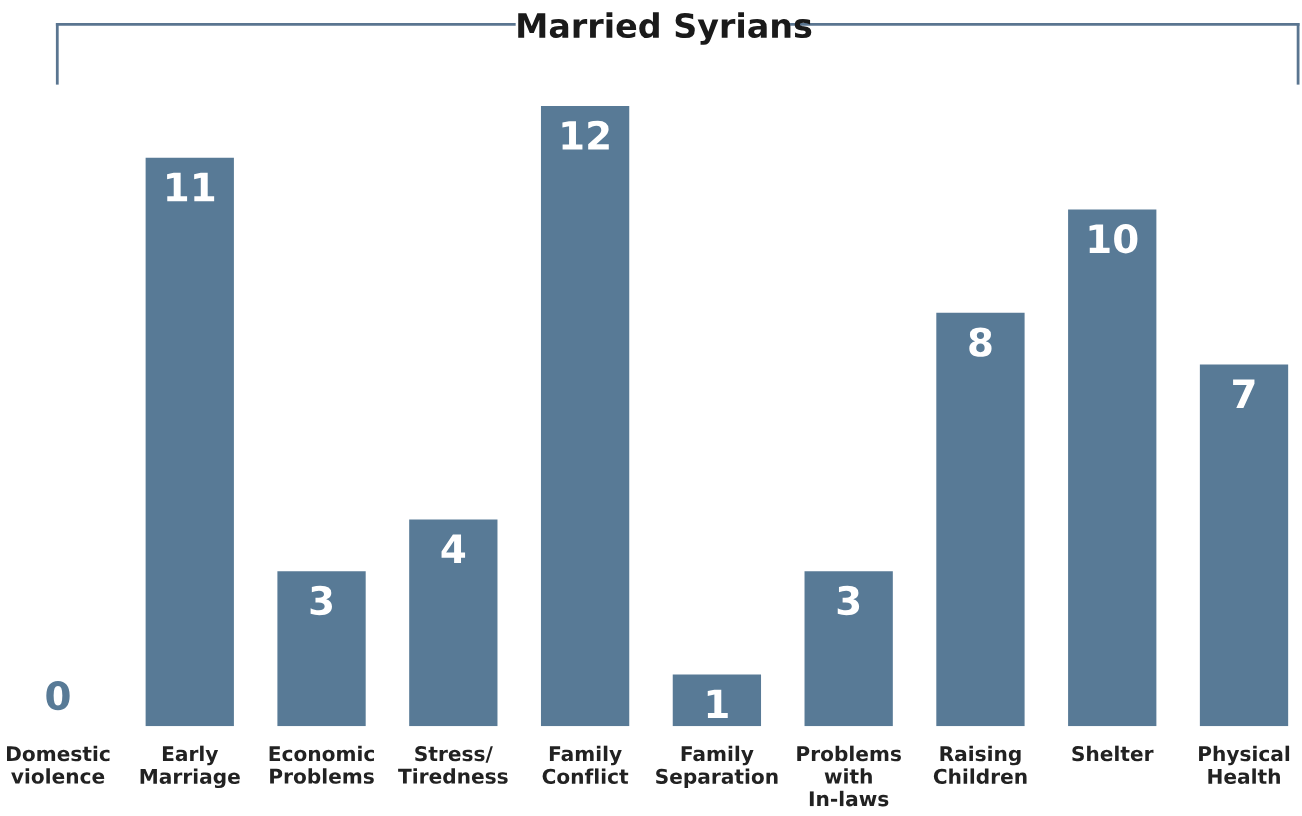 Image resolution: width=1302 pixels, height=816 pixels. Describe the element at coordinates (453, 765) in the screenshot. I see `x-tick-label: Stress/ Tiredness` at that location.